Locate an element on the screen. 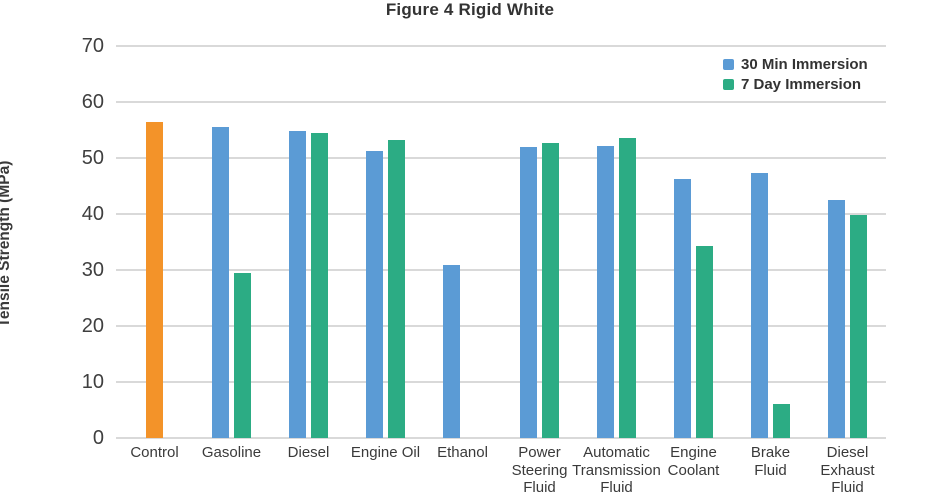  x-label-engine-oil: Engine Oil is located at coordinates (385, 452).